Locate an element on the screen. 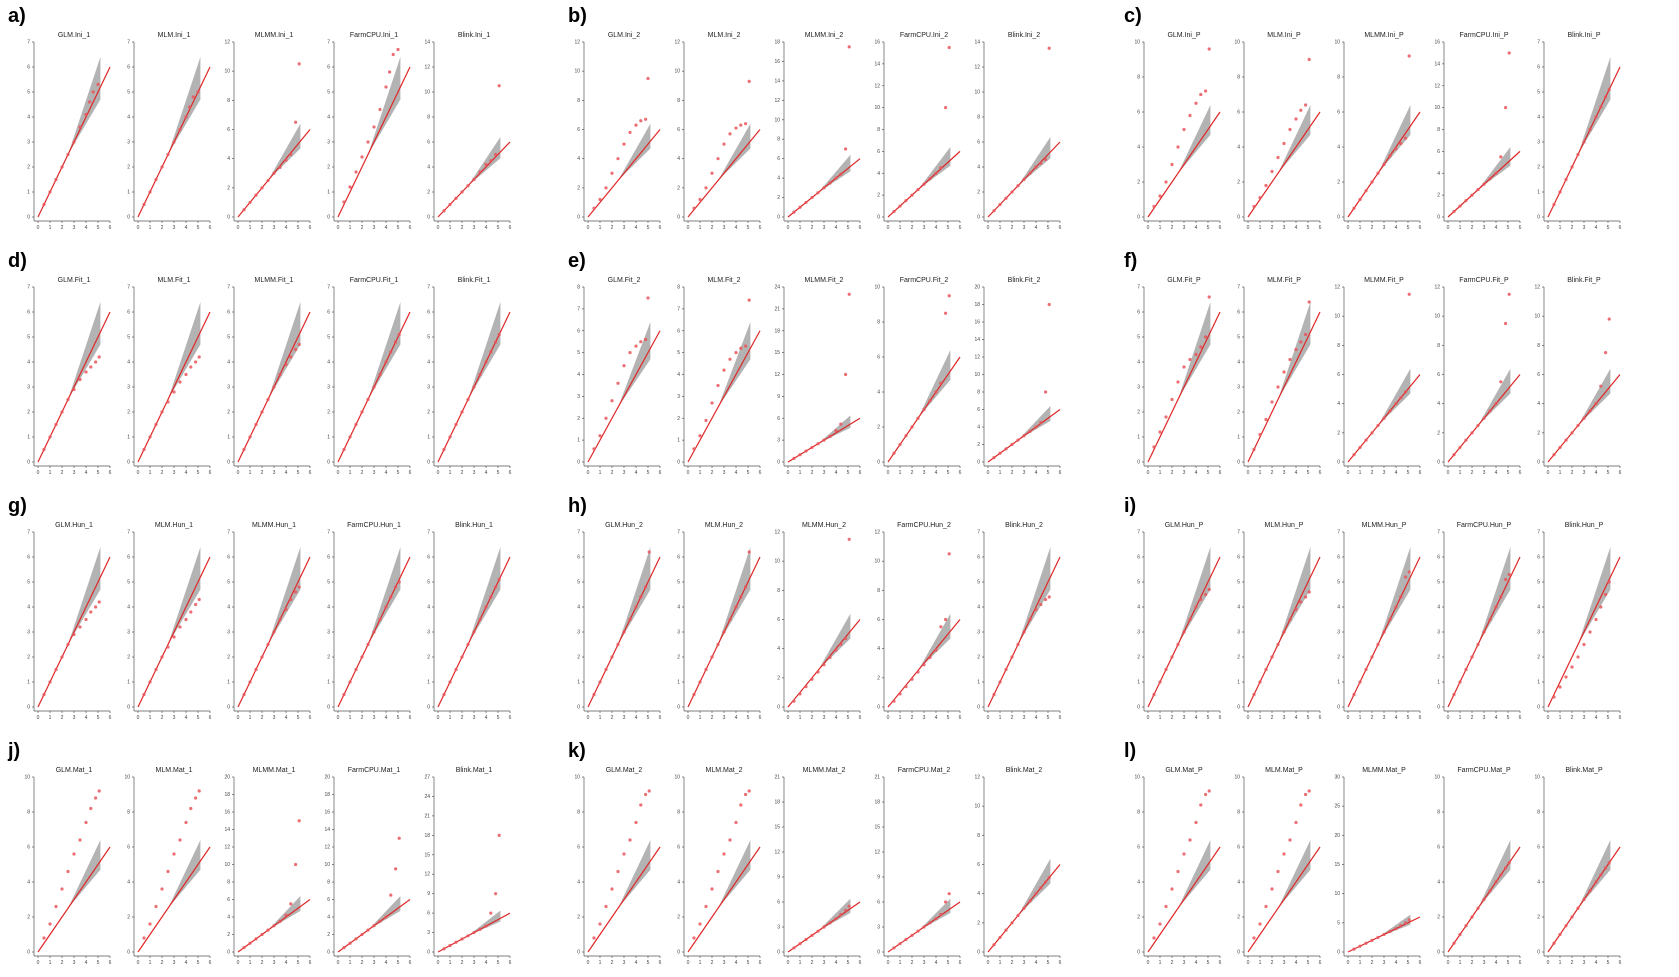 The height and width of the screenshot is (977, 1679). plot-title: Blink.Hun_1 is located at coordinates (474, 525).